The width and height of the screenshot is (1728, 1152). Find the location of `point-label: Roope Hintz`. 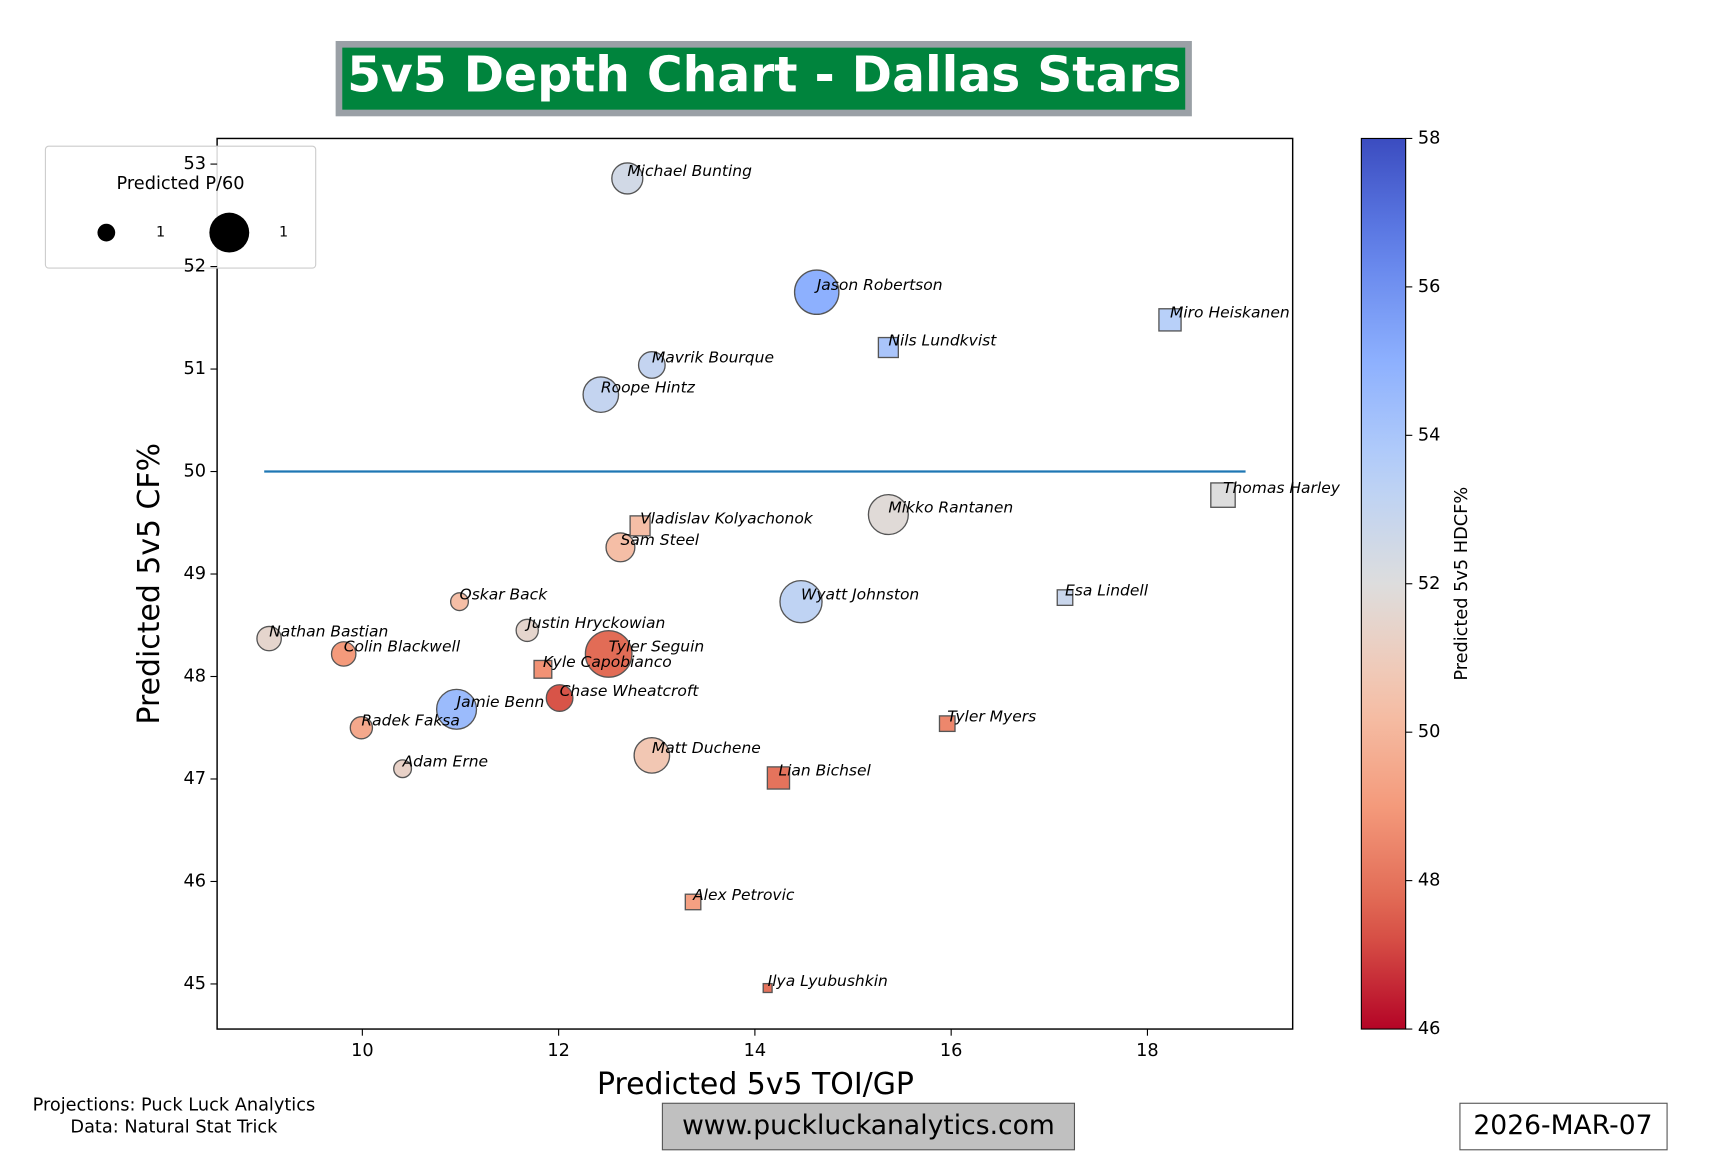

point-label: Roope Hintz is located at coordinates (648, 387).